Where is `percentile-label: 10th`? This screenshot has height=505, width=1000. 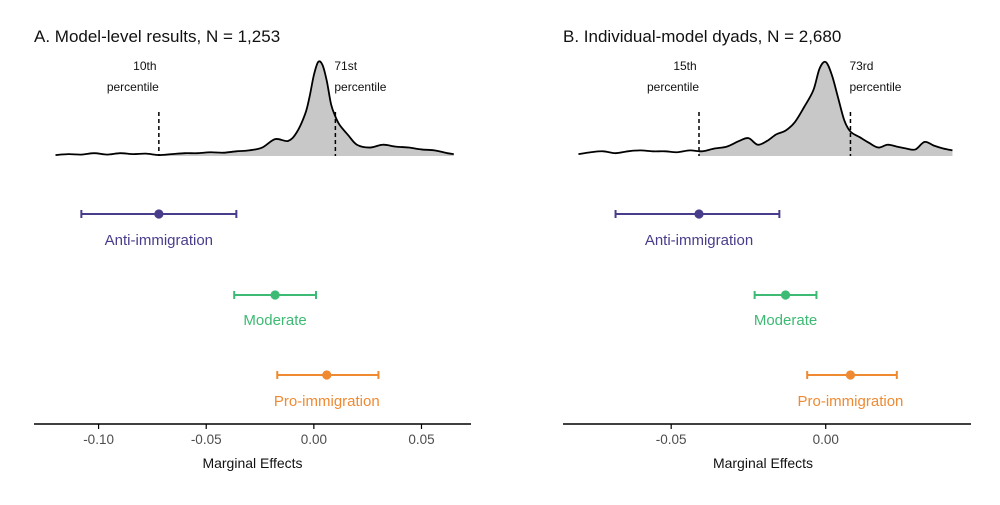
percentile-label: 10th is located at coordinates (144, 66).